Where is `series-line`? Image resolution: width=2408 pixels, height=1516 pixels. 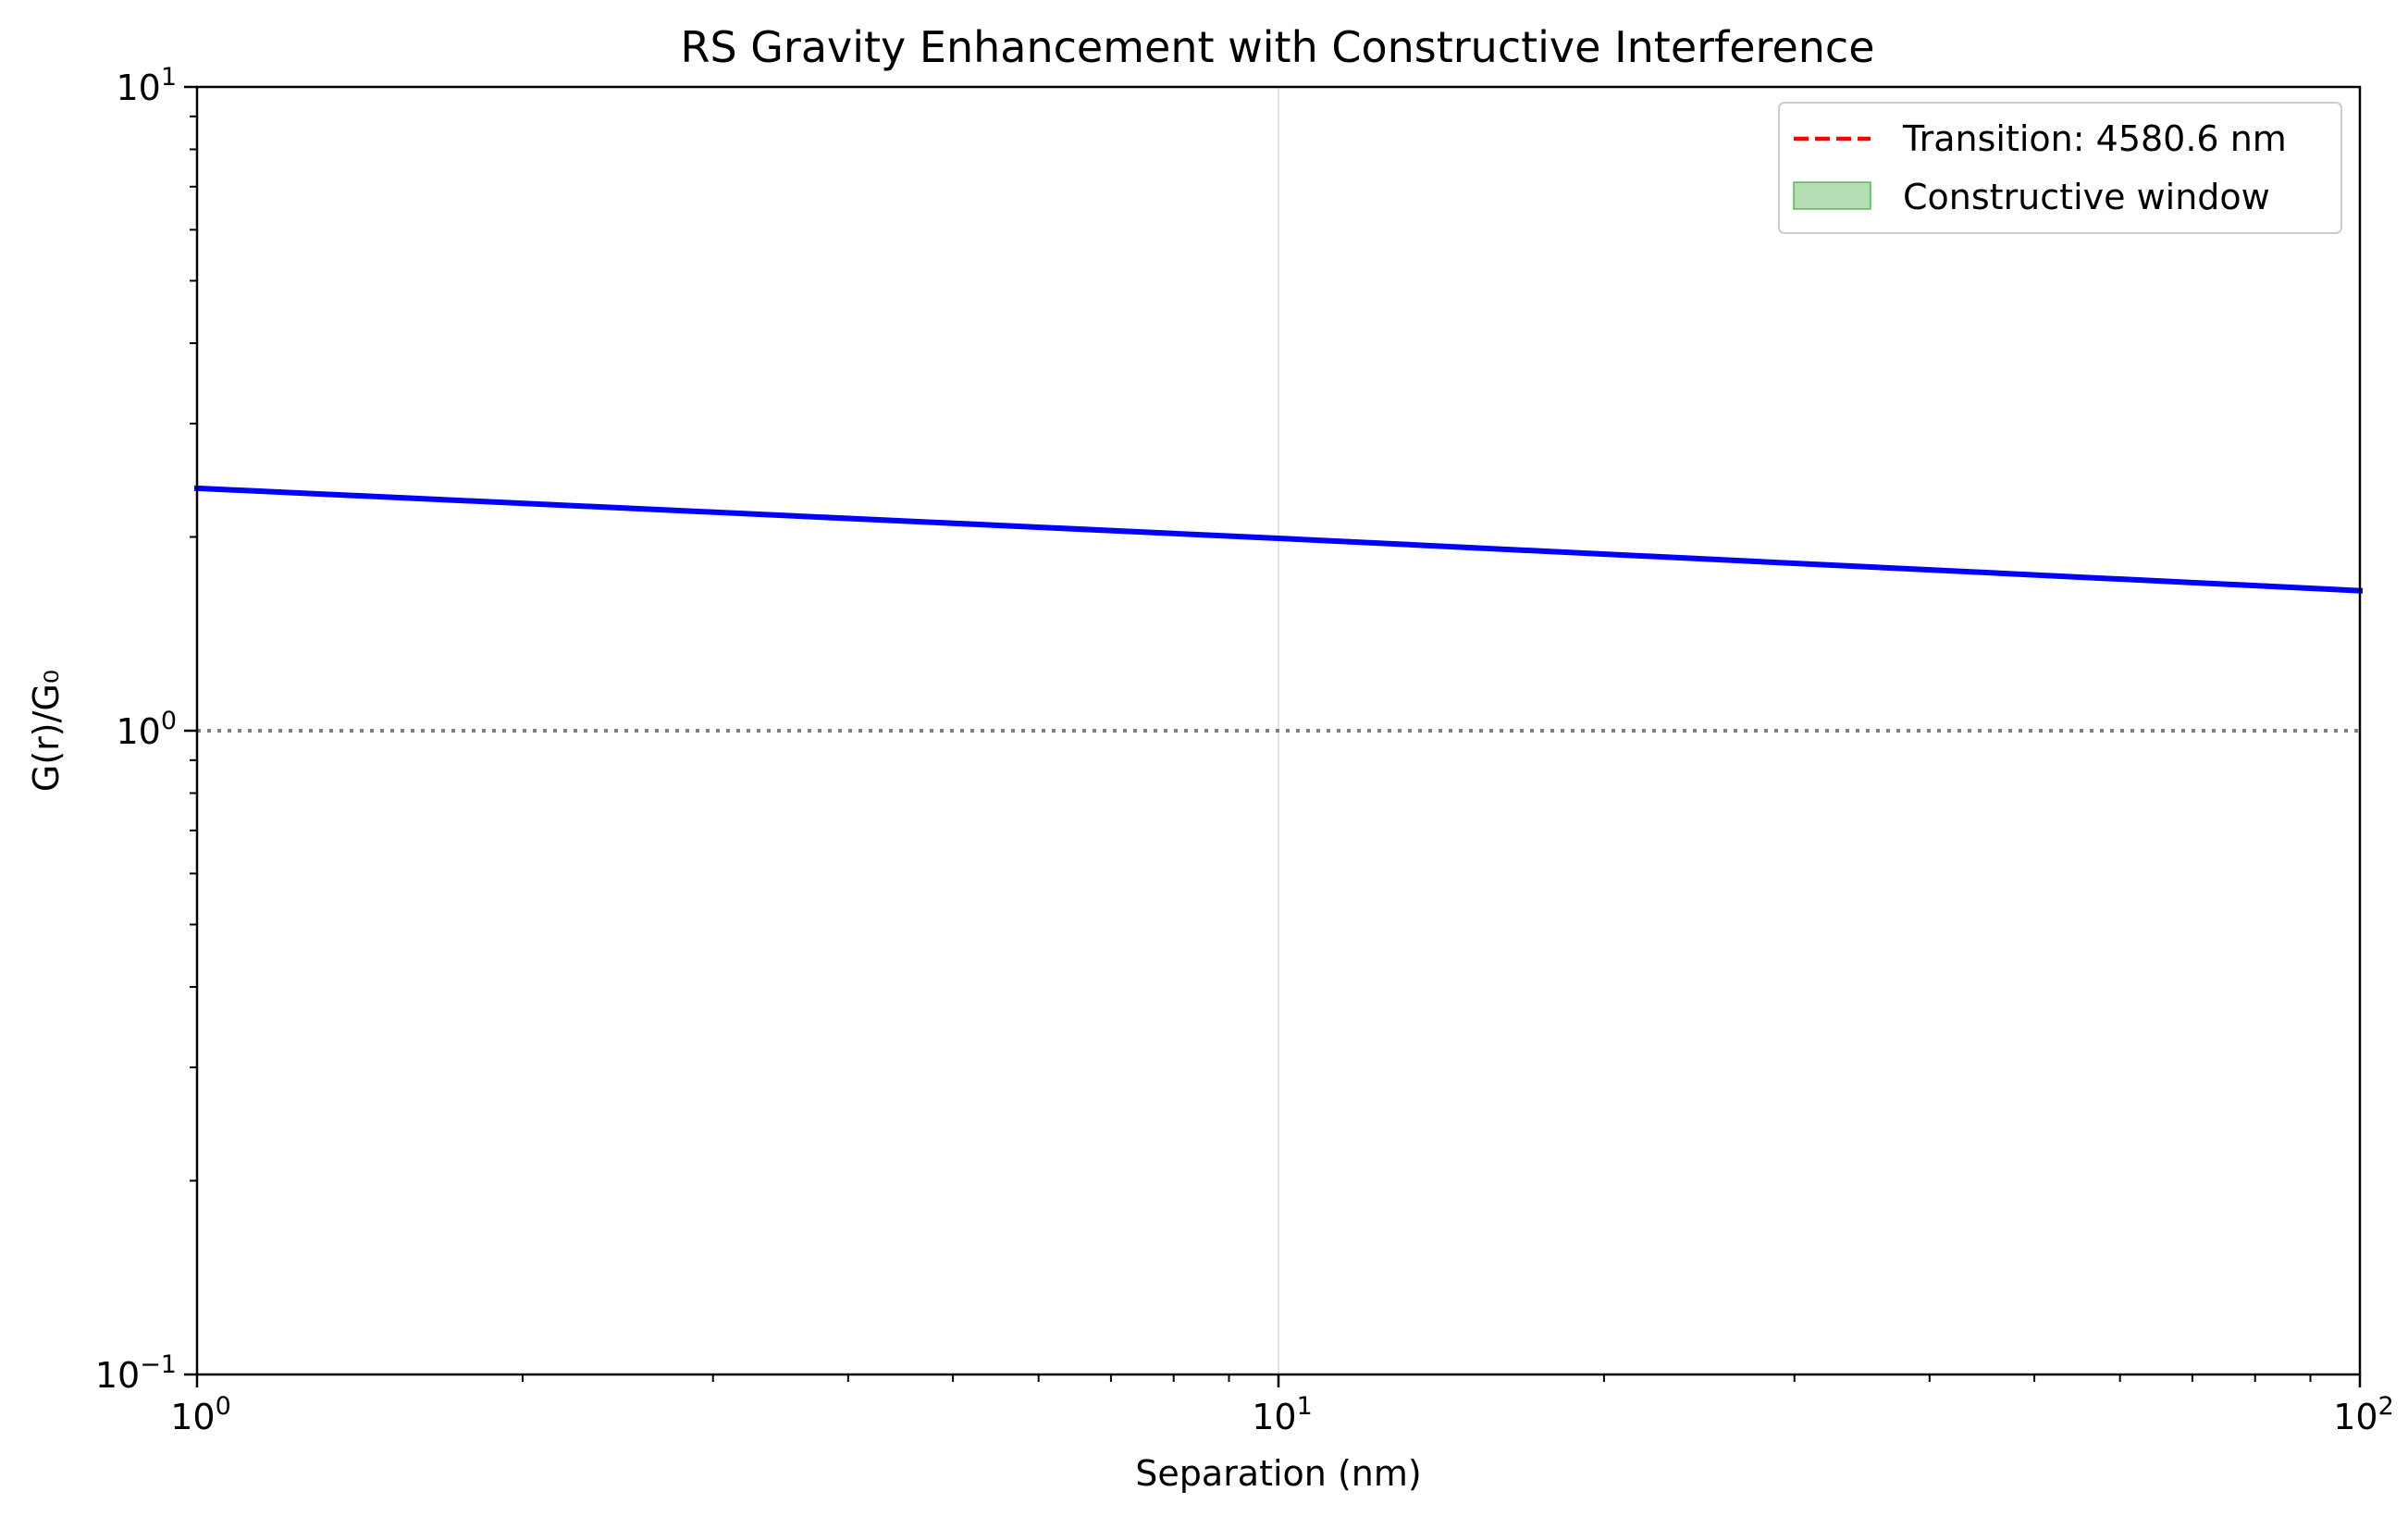 series-line is located at coordinates (1278, 539).